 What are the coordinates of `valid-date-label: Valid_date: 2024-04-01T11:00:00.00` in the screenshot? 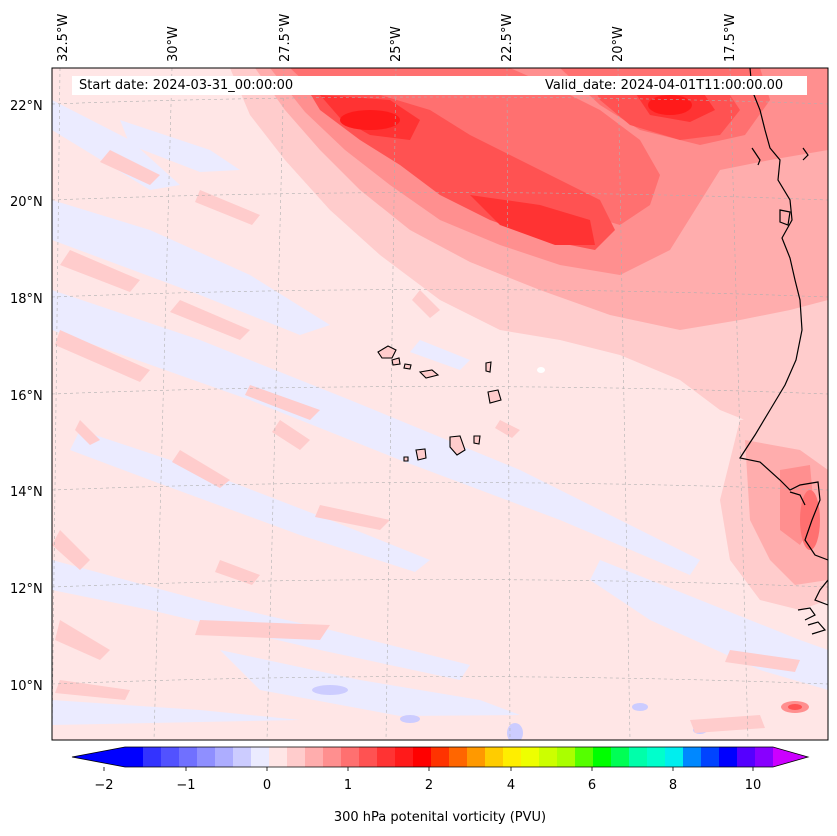 It's located at (664, 85).